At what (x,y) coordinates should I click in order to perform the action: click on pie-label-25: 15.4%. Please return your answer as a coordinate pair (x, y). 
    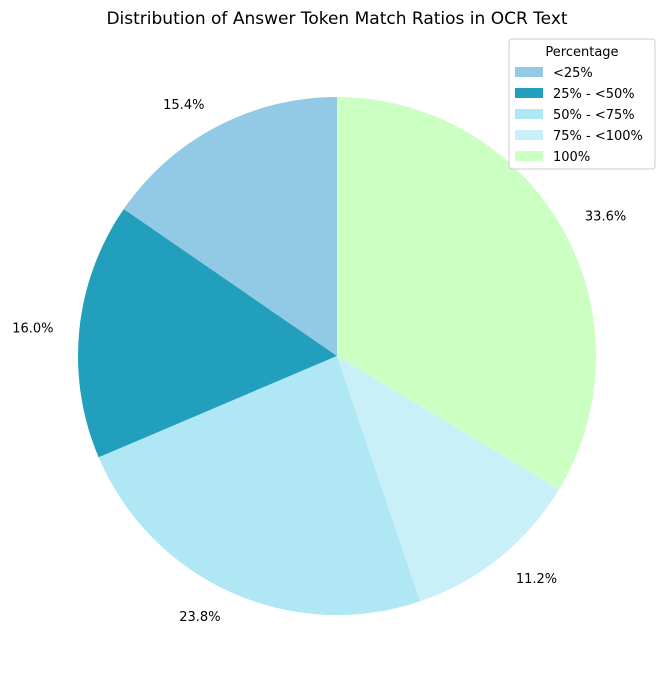
    Looking at the image, I should click on (183, 105).